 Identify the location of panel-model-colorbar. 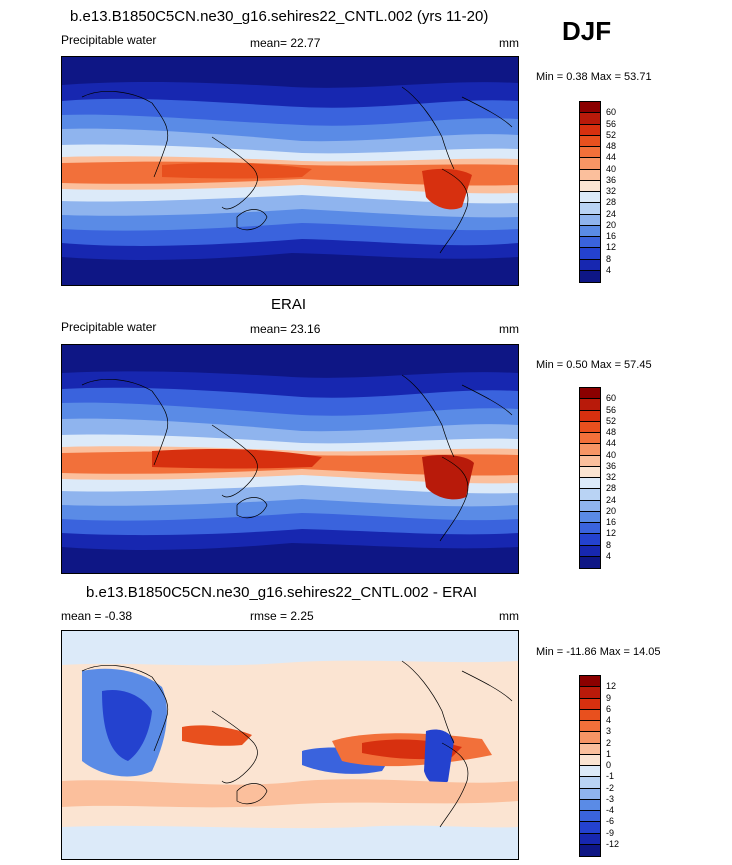
(590, 192).